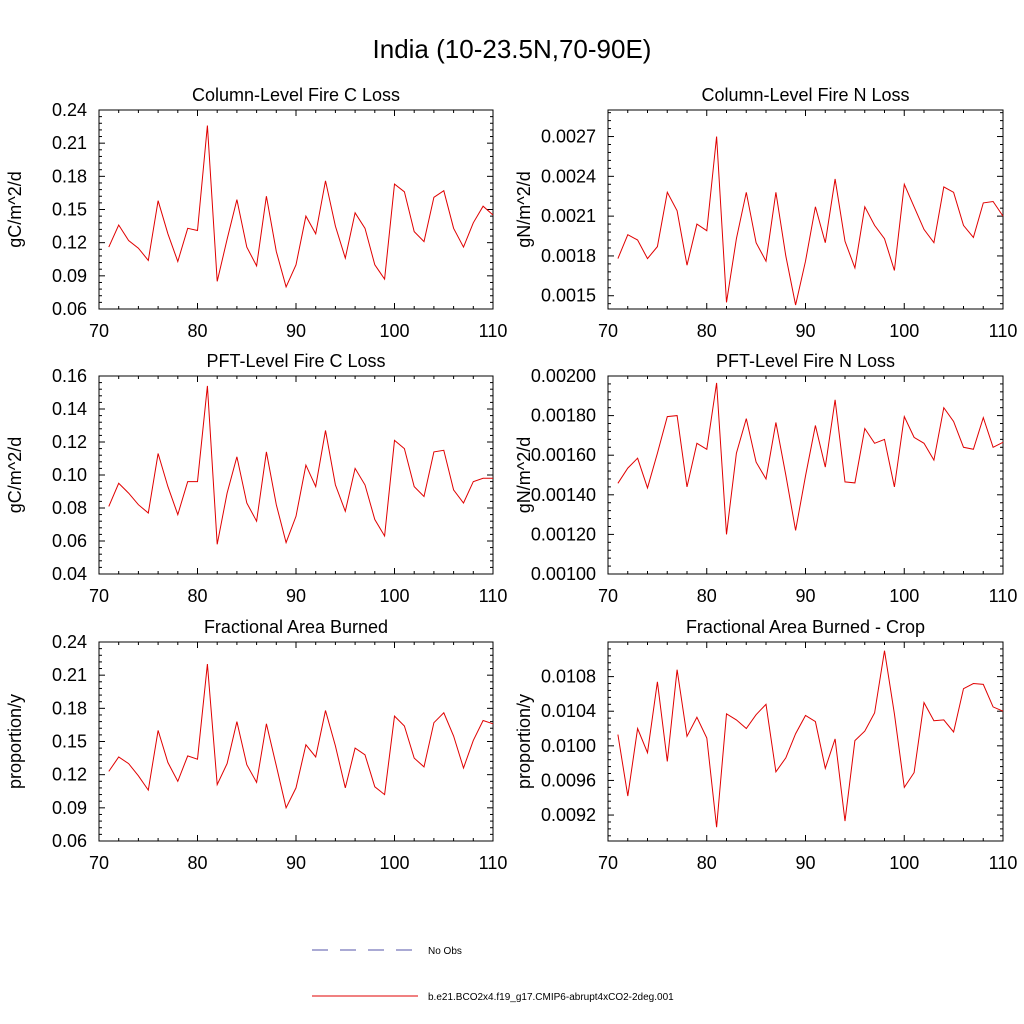  Describe the element at coordinates (563, 416) in the screenshot. I see `y-tick-label: 0.00180` at that location.